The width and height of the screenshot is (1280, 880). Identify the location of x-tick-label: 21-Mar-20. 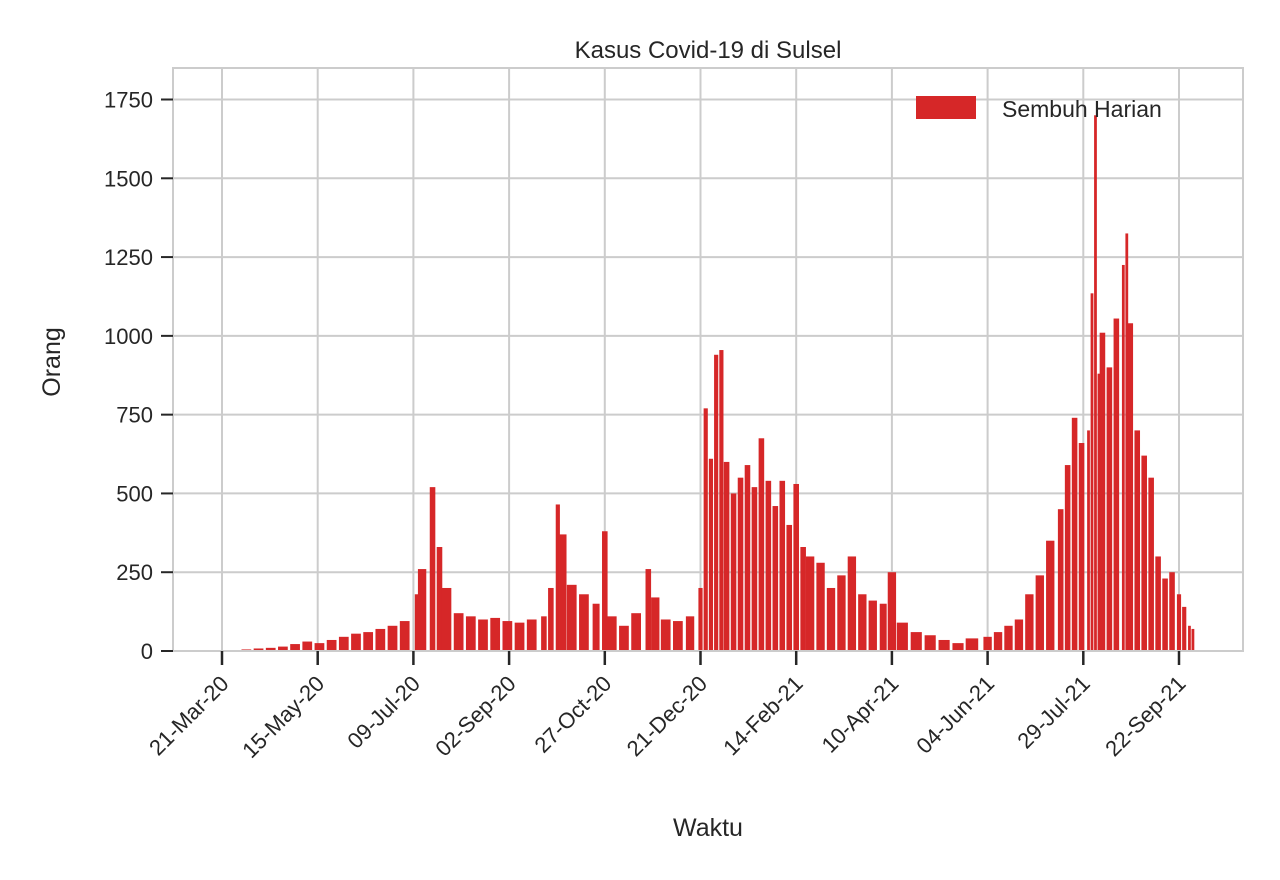
(188, 715).